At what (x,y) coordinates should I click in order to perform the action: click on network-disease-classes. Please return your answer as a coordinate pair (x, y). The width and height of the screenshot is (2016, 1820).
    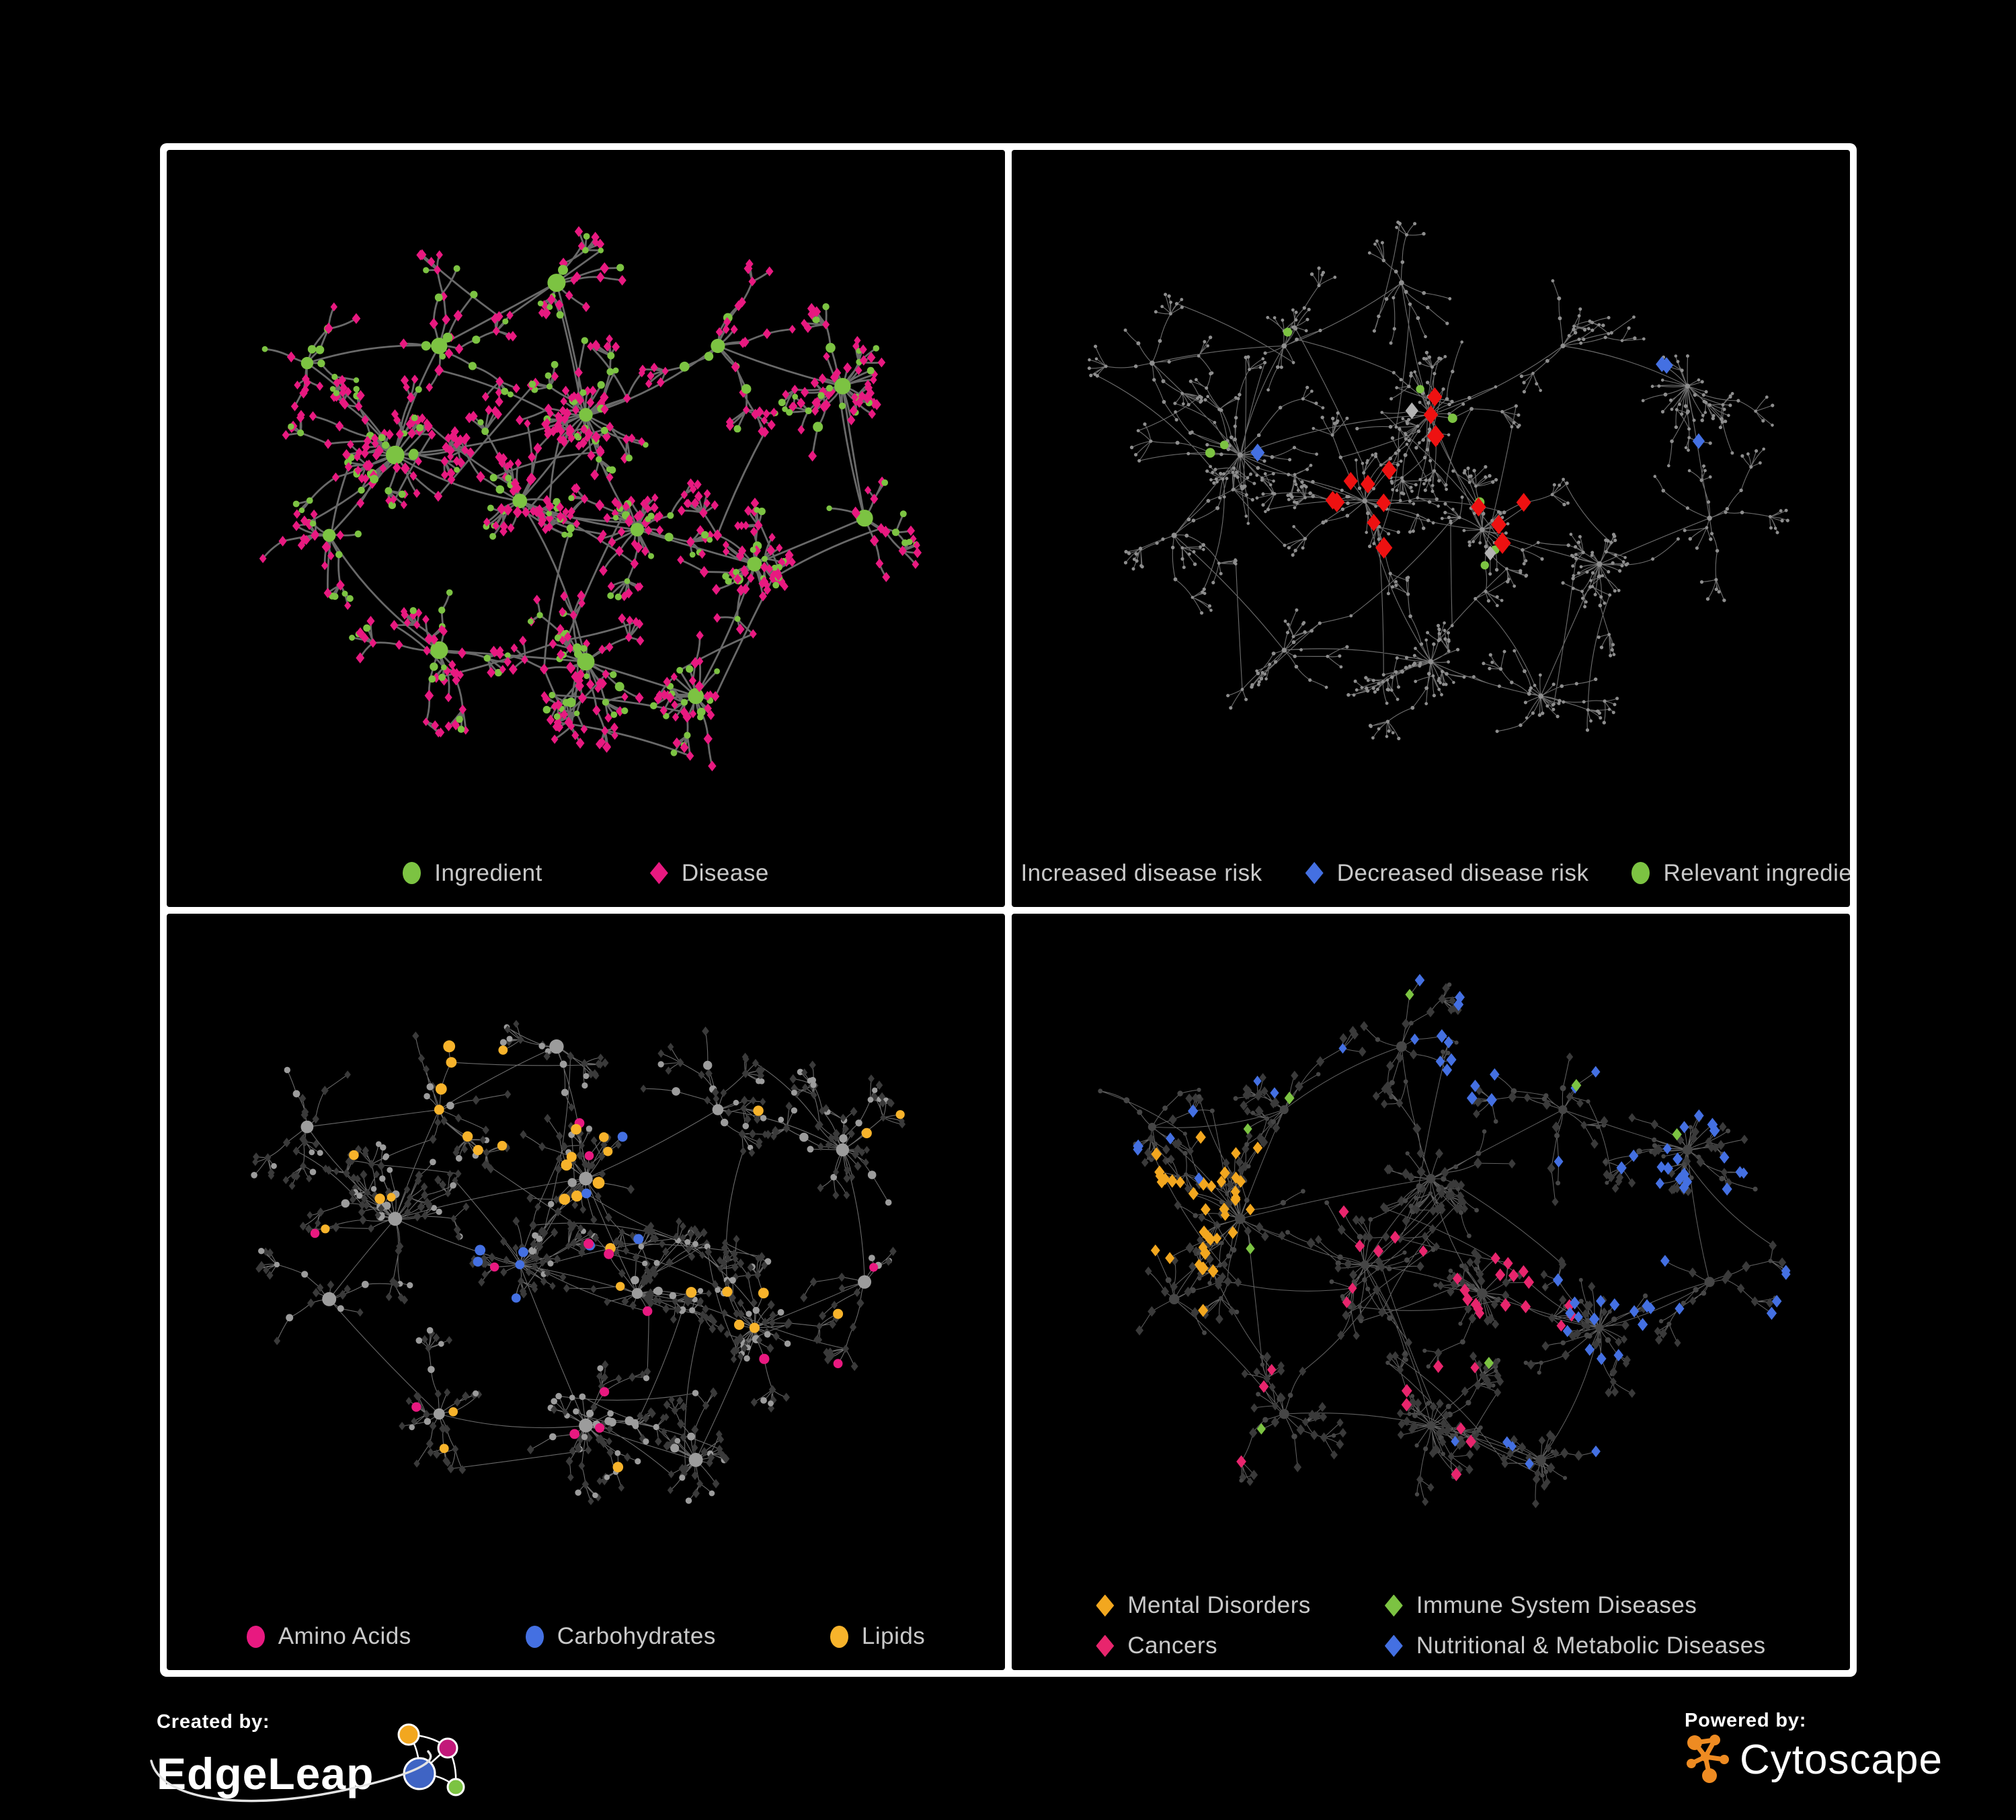
    Looking at the image, I should click on (1444, 1241).